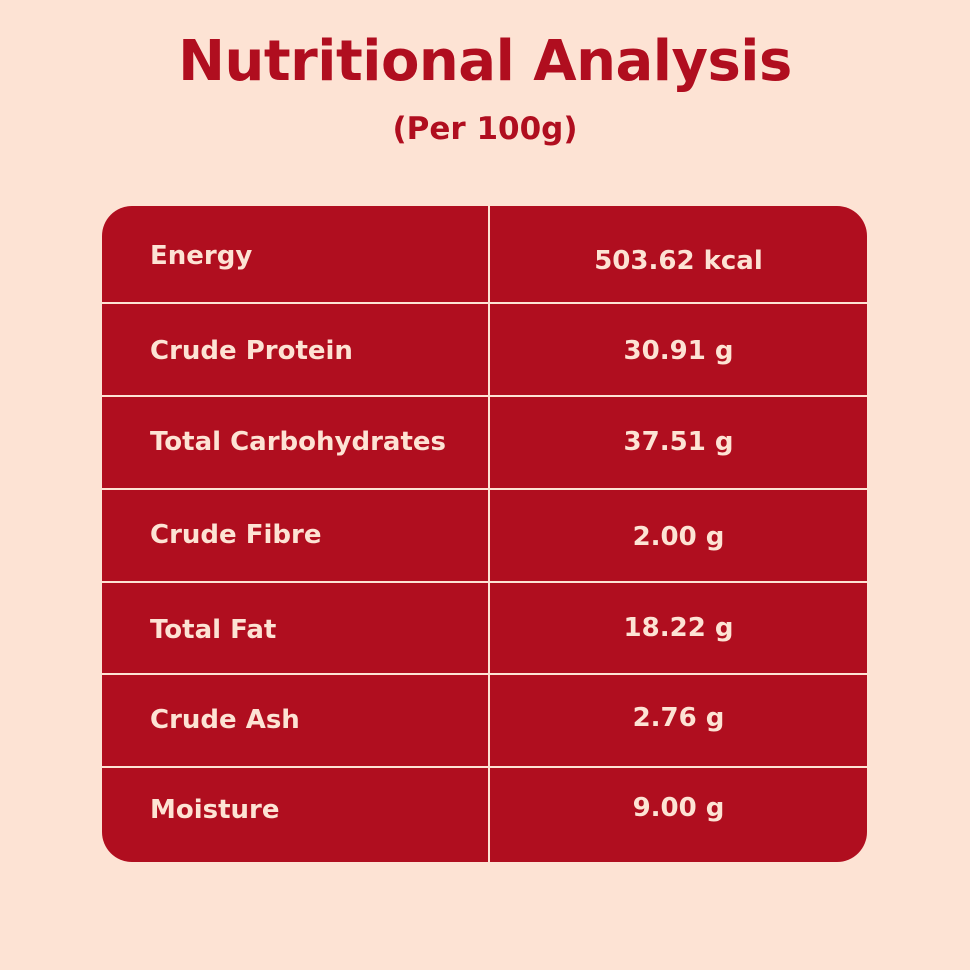 The image size is (970, 970). I want to click on page-title: Nutritional Analysis, so click(485, 61).